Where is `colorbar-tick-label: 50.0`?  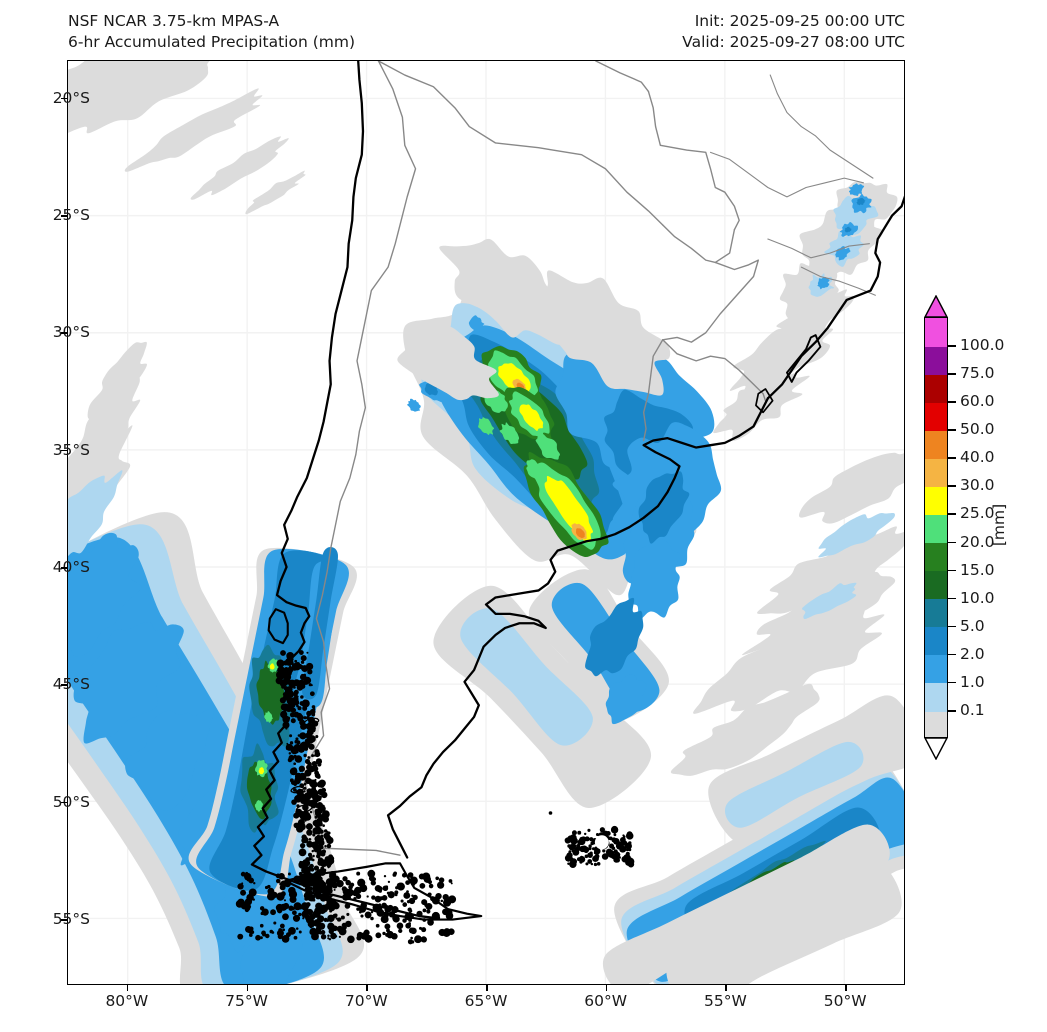 colorbar-tick-label: 50.0 is located at coordinates (977, 429).